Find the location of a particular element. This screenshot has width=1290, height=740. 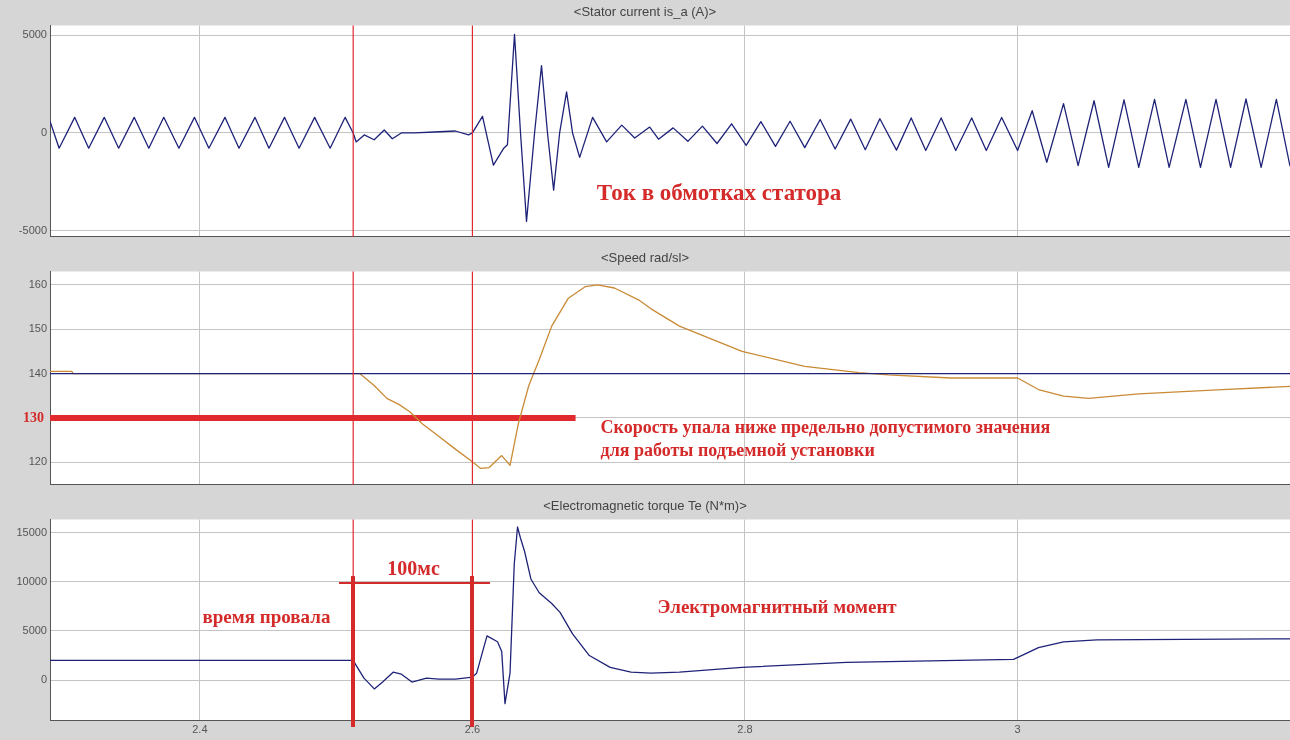

annotation: 130 is located at coordinates (33, 417).